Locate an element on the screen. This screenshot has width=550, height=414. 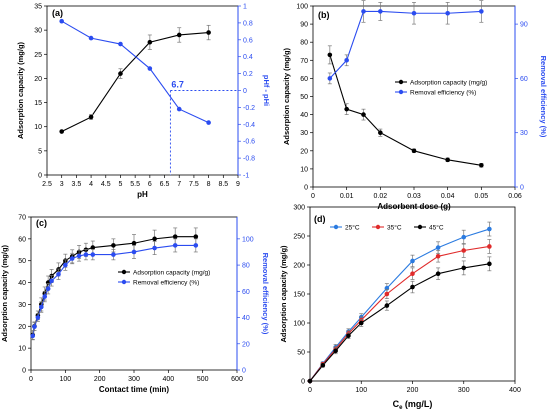
x-tick-label: 0.06 is located at coordinates (515, 196).